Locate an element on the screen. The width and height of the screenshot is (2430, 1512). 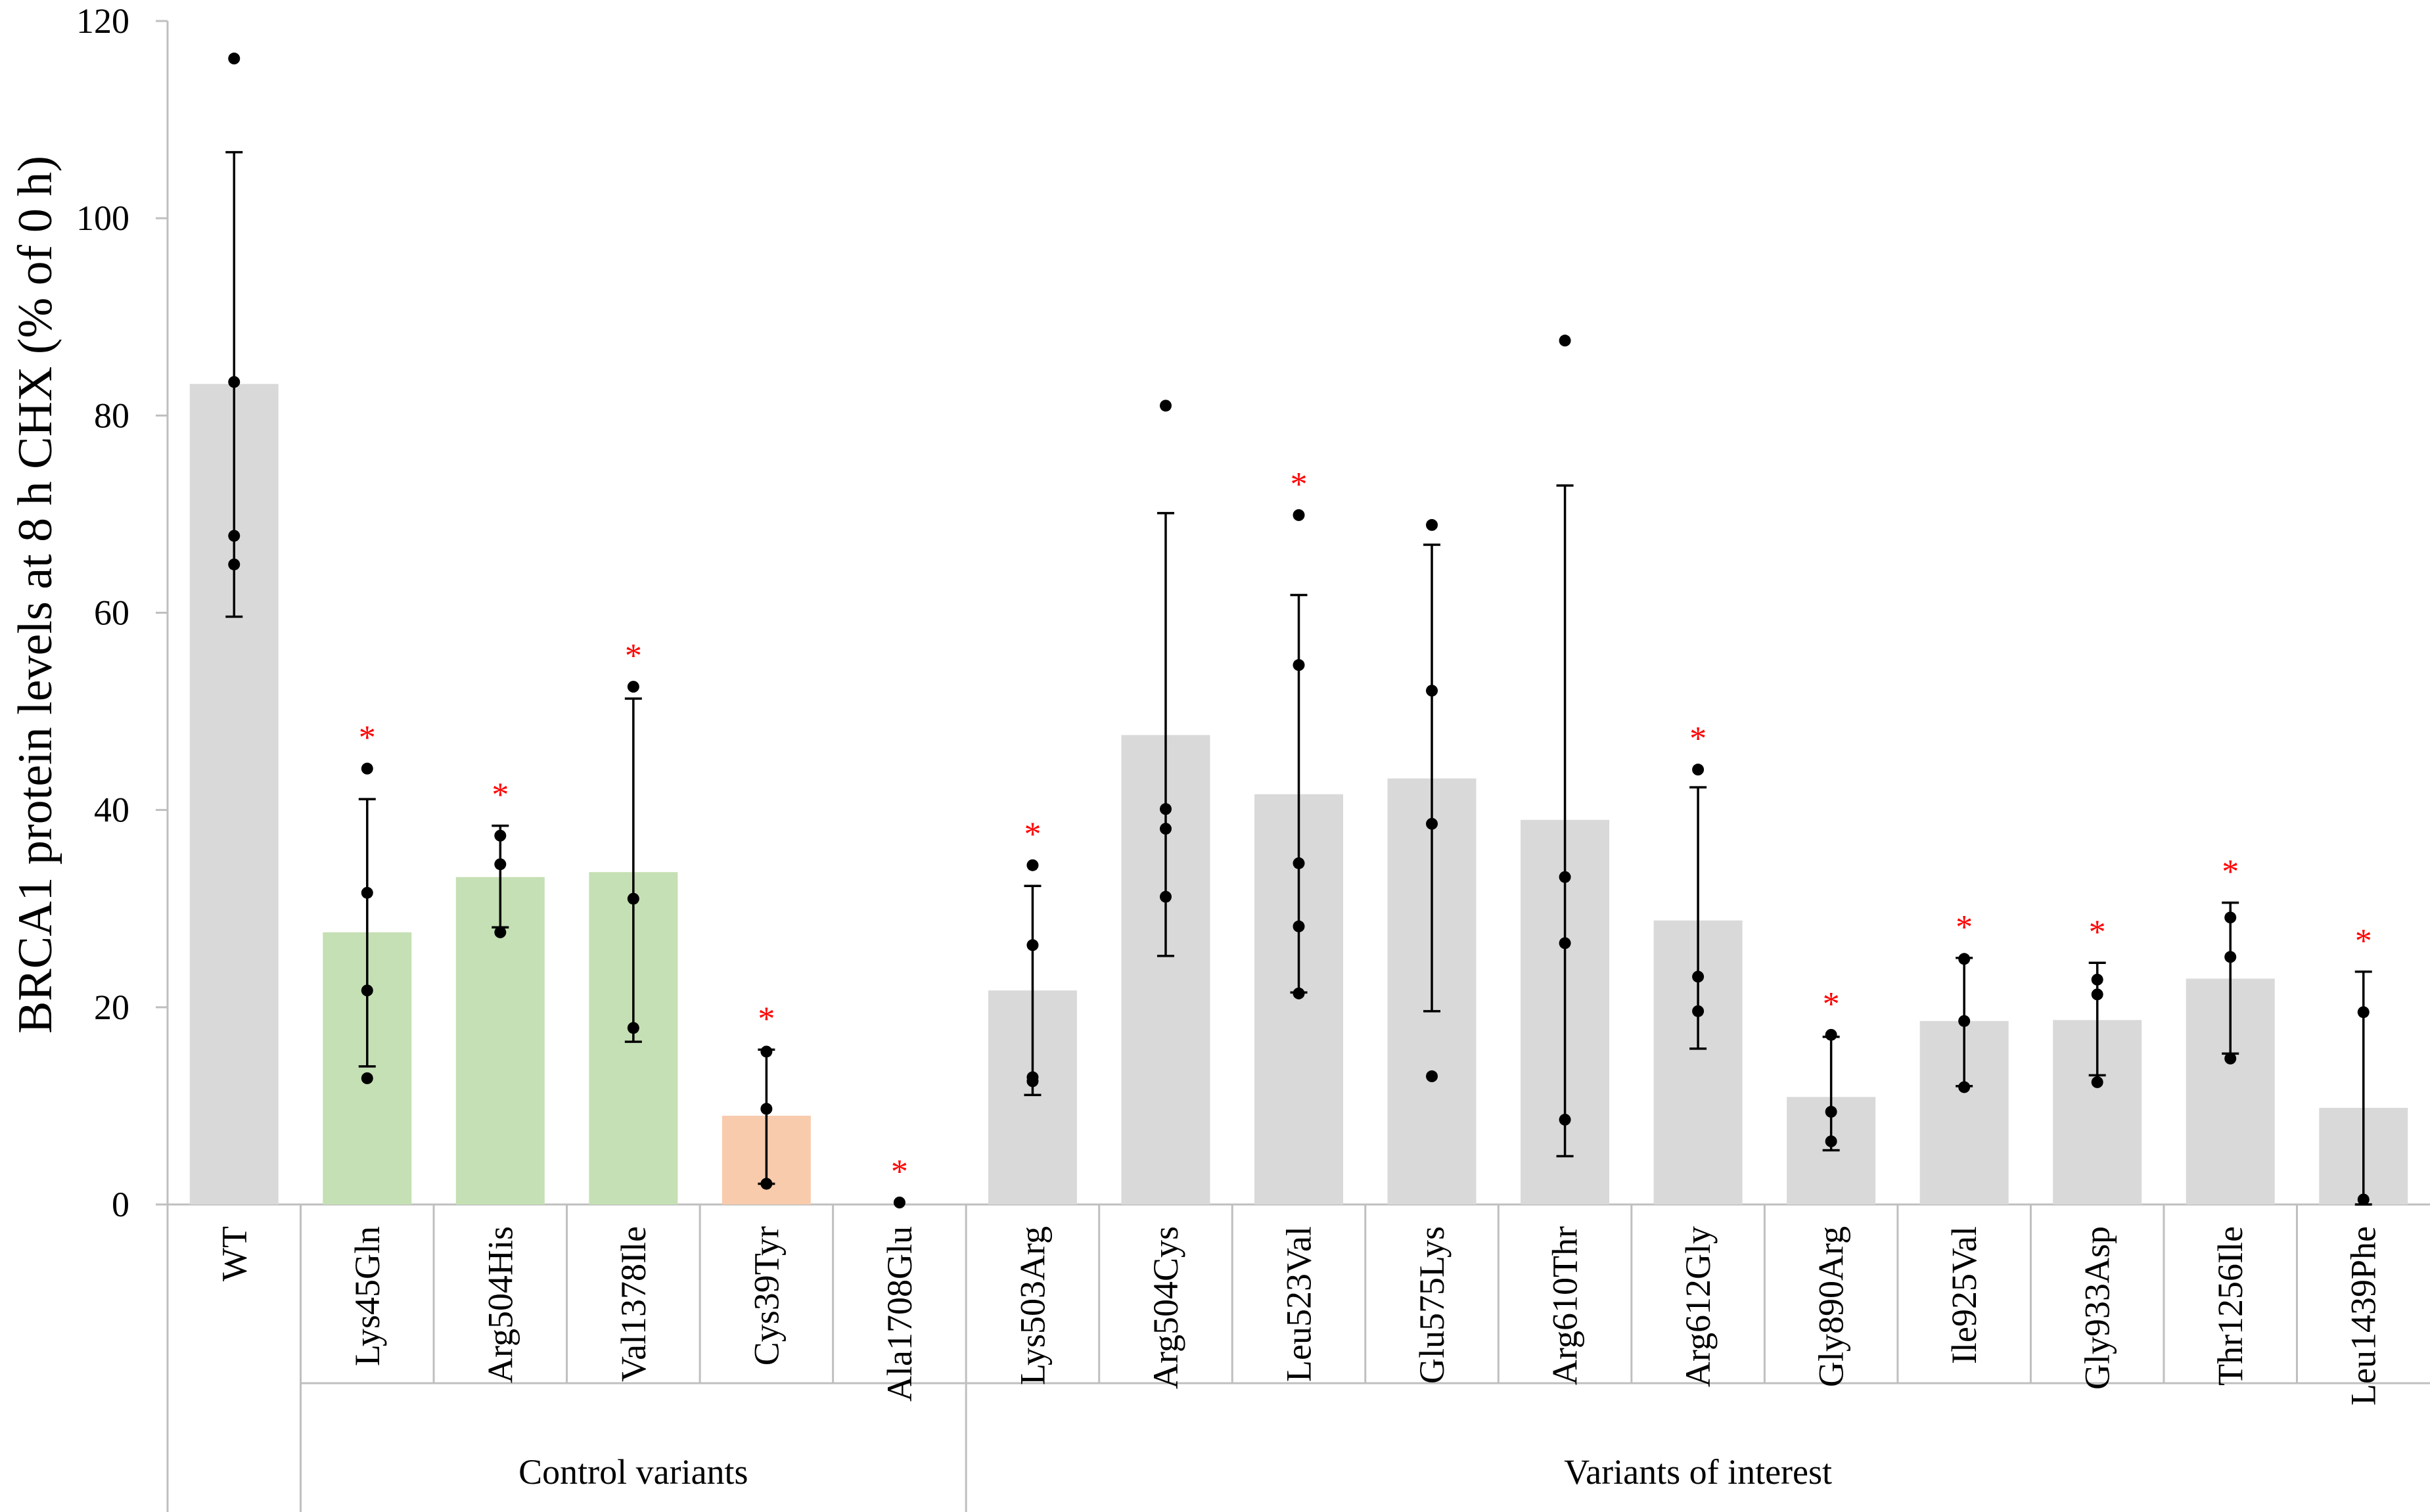
y-tick-label: 0 is located at coordinates (120, 1204).